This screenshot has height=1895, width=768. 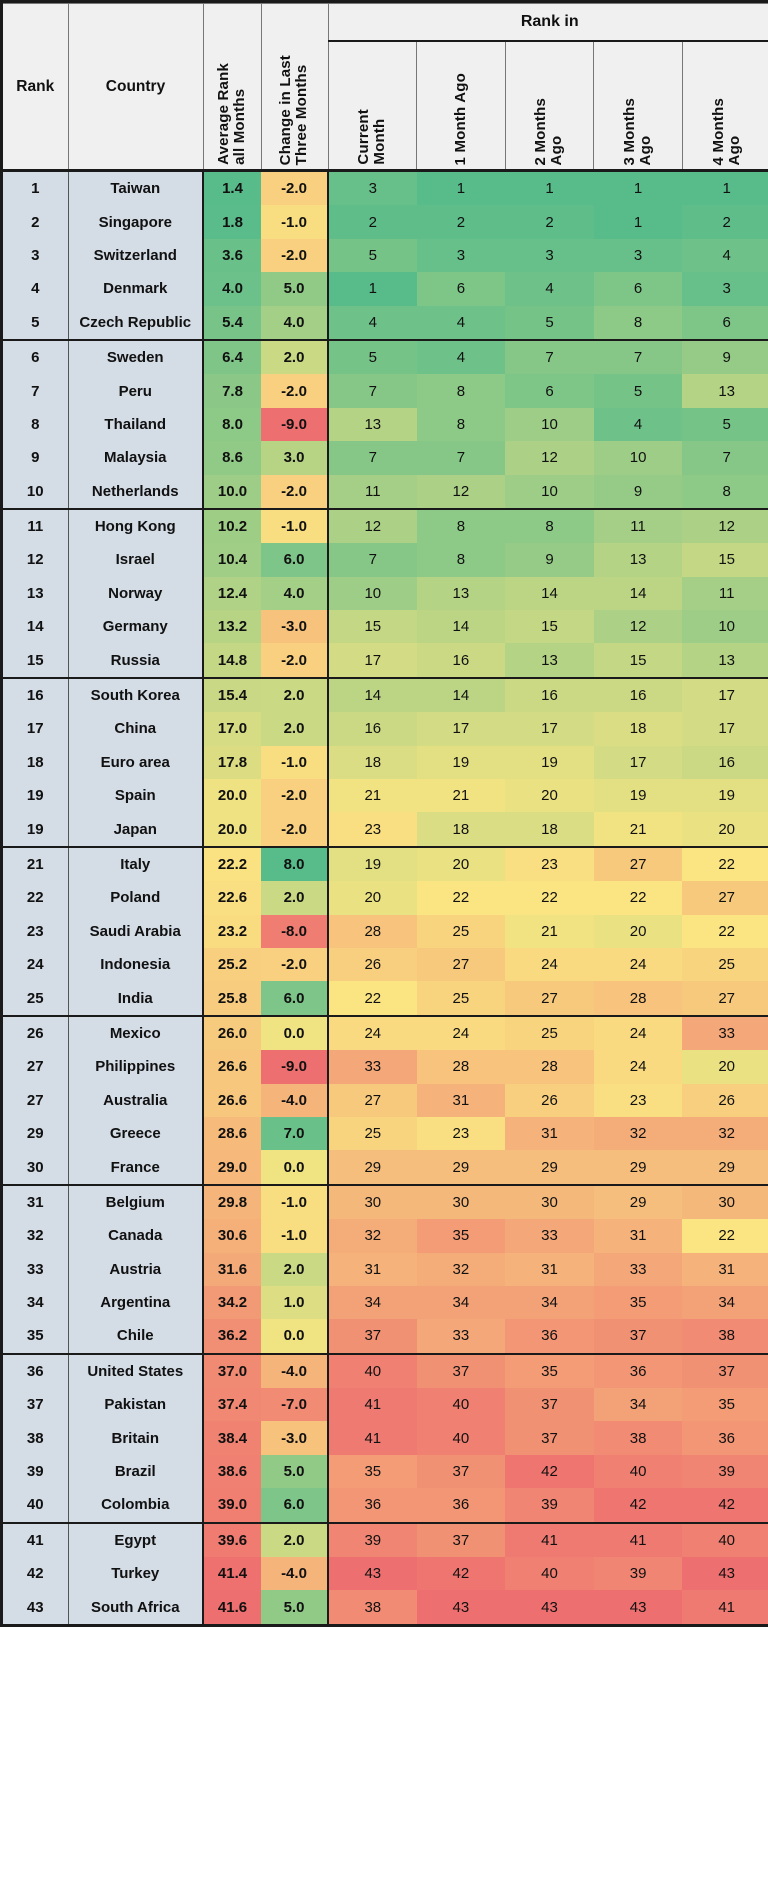 What do you see at coordinates (385, 255) in the screenshot?
I see `table-row: 3 Switzerland 3.6 -2.0 5 3 3 3 4` at bounding box center [385, 255].